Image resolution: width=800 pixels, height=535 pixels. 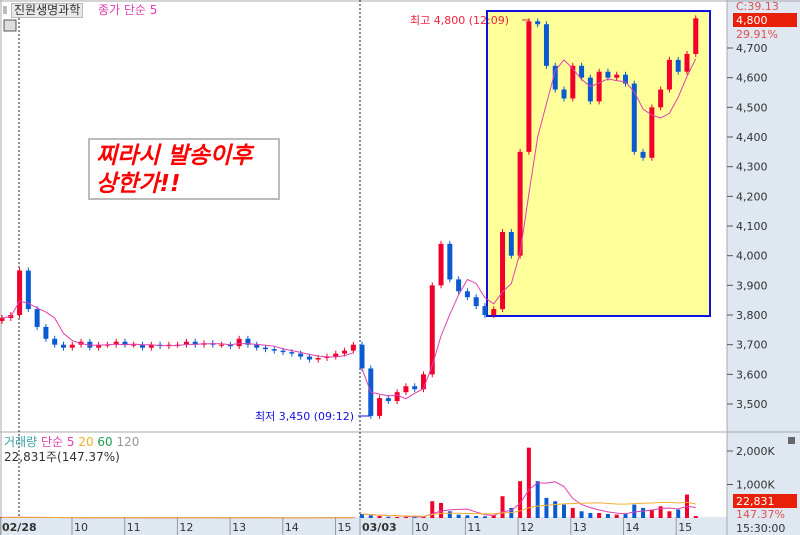 What do you see at coordinates (765, 501) in the screenshot?
I see `current-volume-badge` at bounding box center [765, 501].